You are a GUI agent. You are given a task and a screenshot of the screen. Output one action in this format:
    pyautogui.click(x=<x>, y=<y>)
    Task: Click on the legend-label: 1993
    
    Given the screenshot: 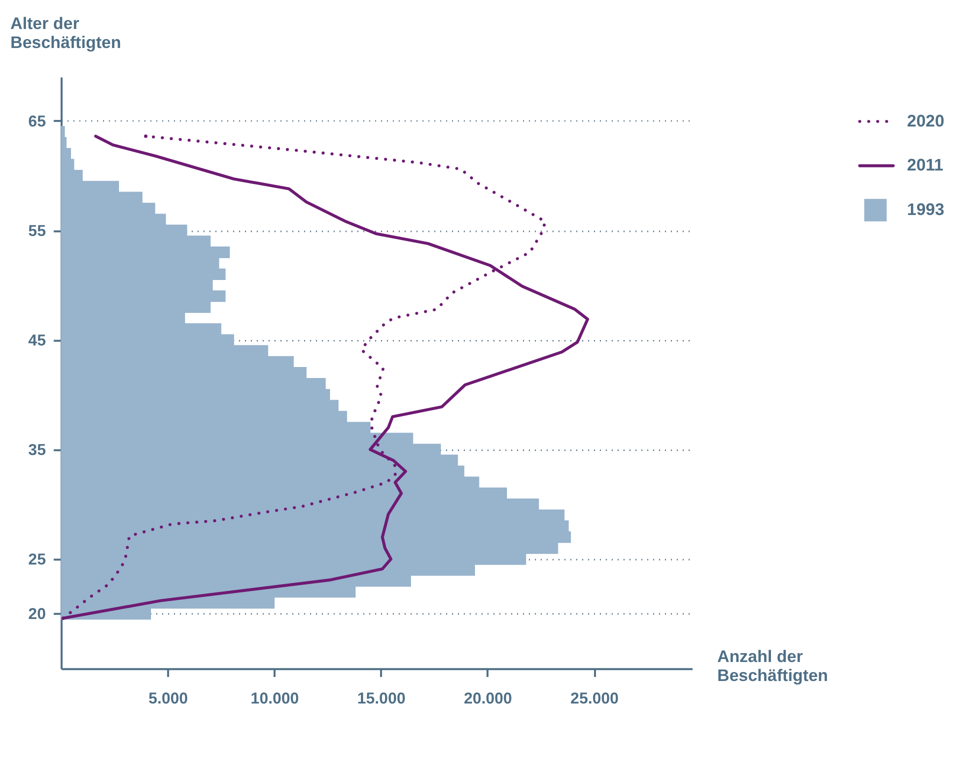 What is the action you would take?
    pyautogui.click(x=925, y=210)
    